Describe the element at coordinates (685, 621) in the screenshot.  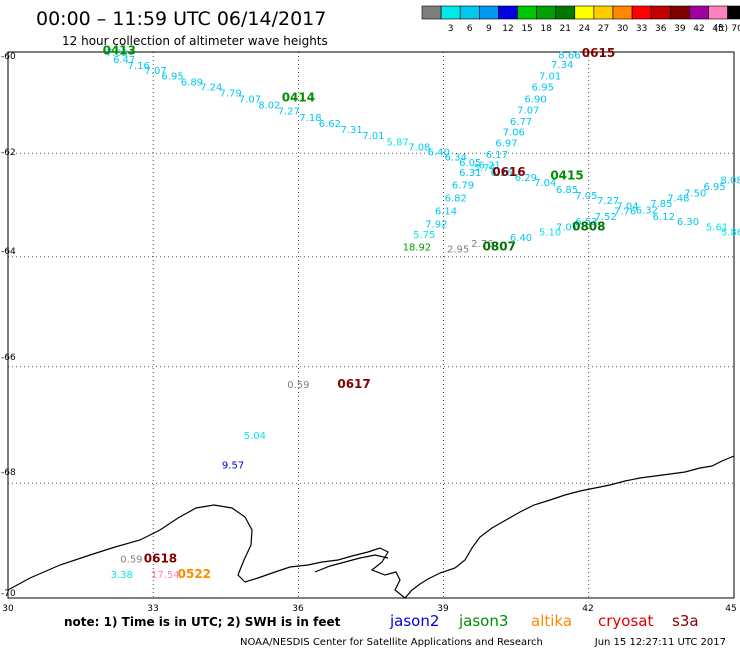
I see `legend-s3a: s3a` at that location.